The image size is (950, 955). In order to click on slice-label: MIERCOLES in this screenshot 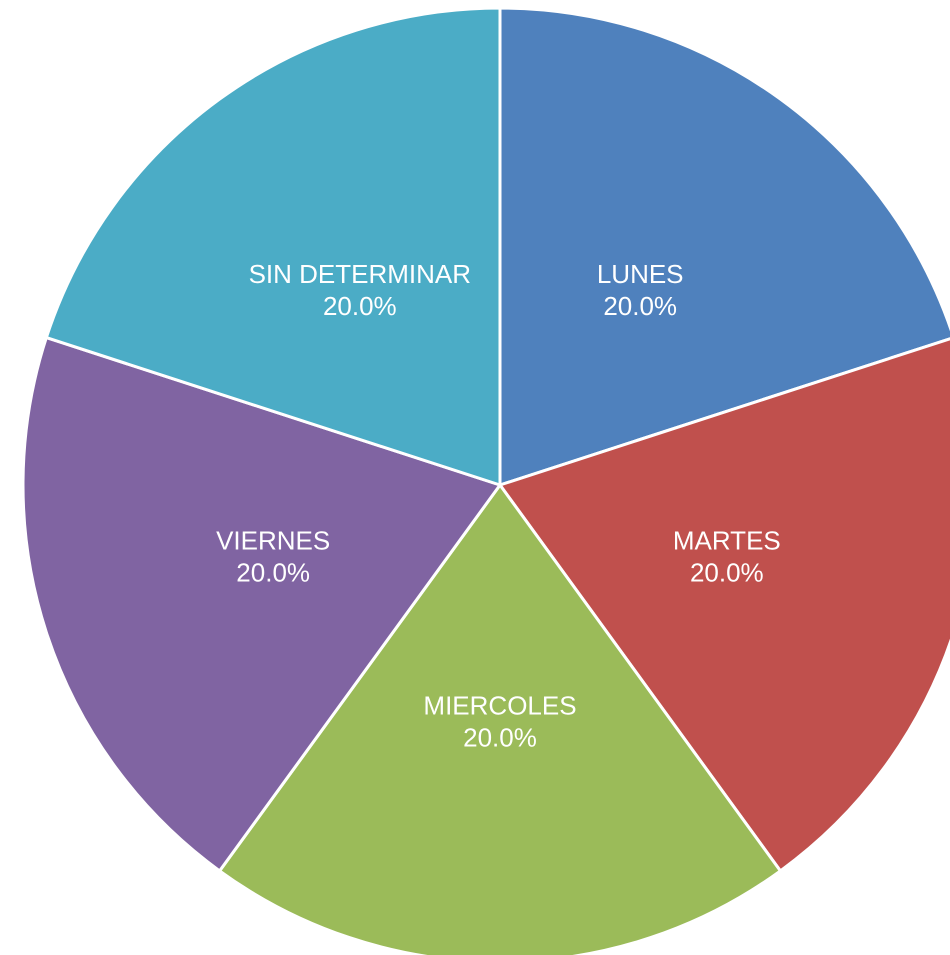, I will do `click(499, 705)`.